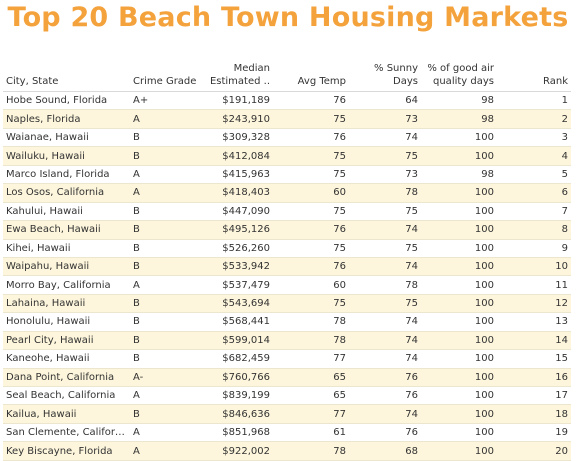  I want to click on cell-median-estimated: $839,199, so click(239, 396).